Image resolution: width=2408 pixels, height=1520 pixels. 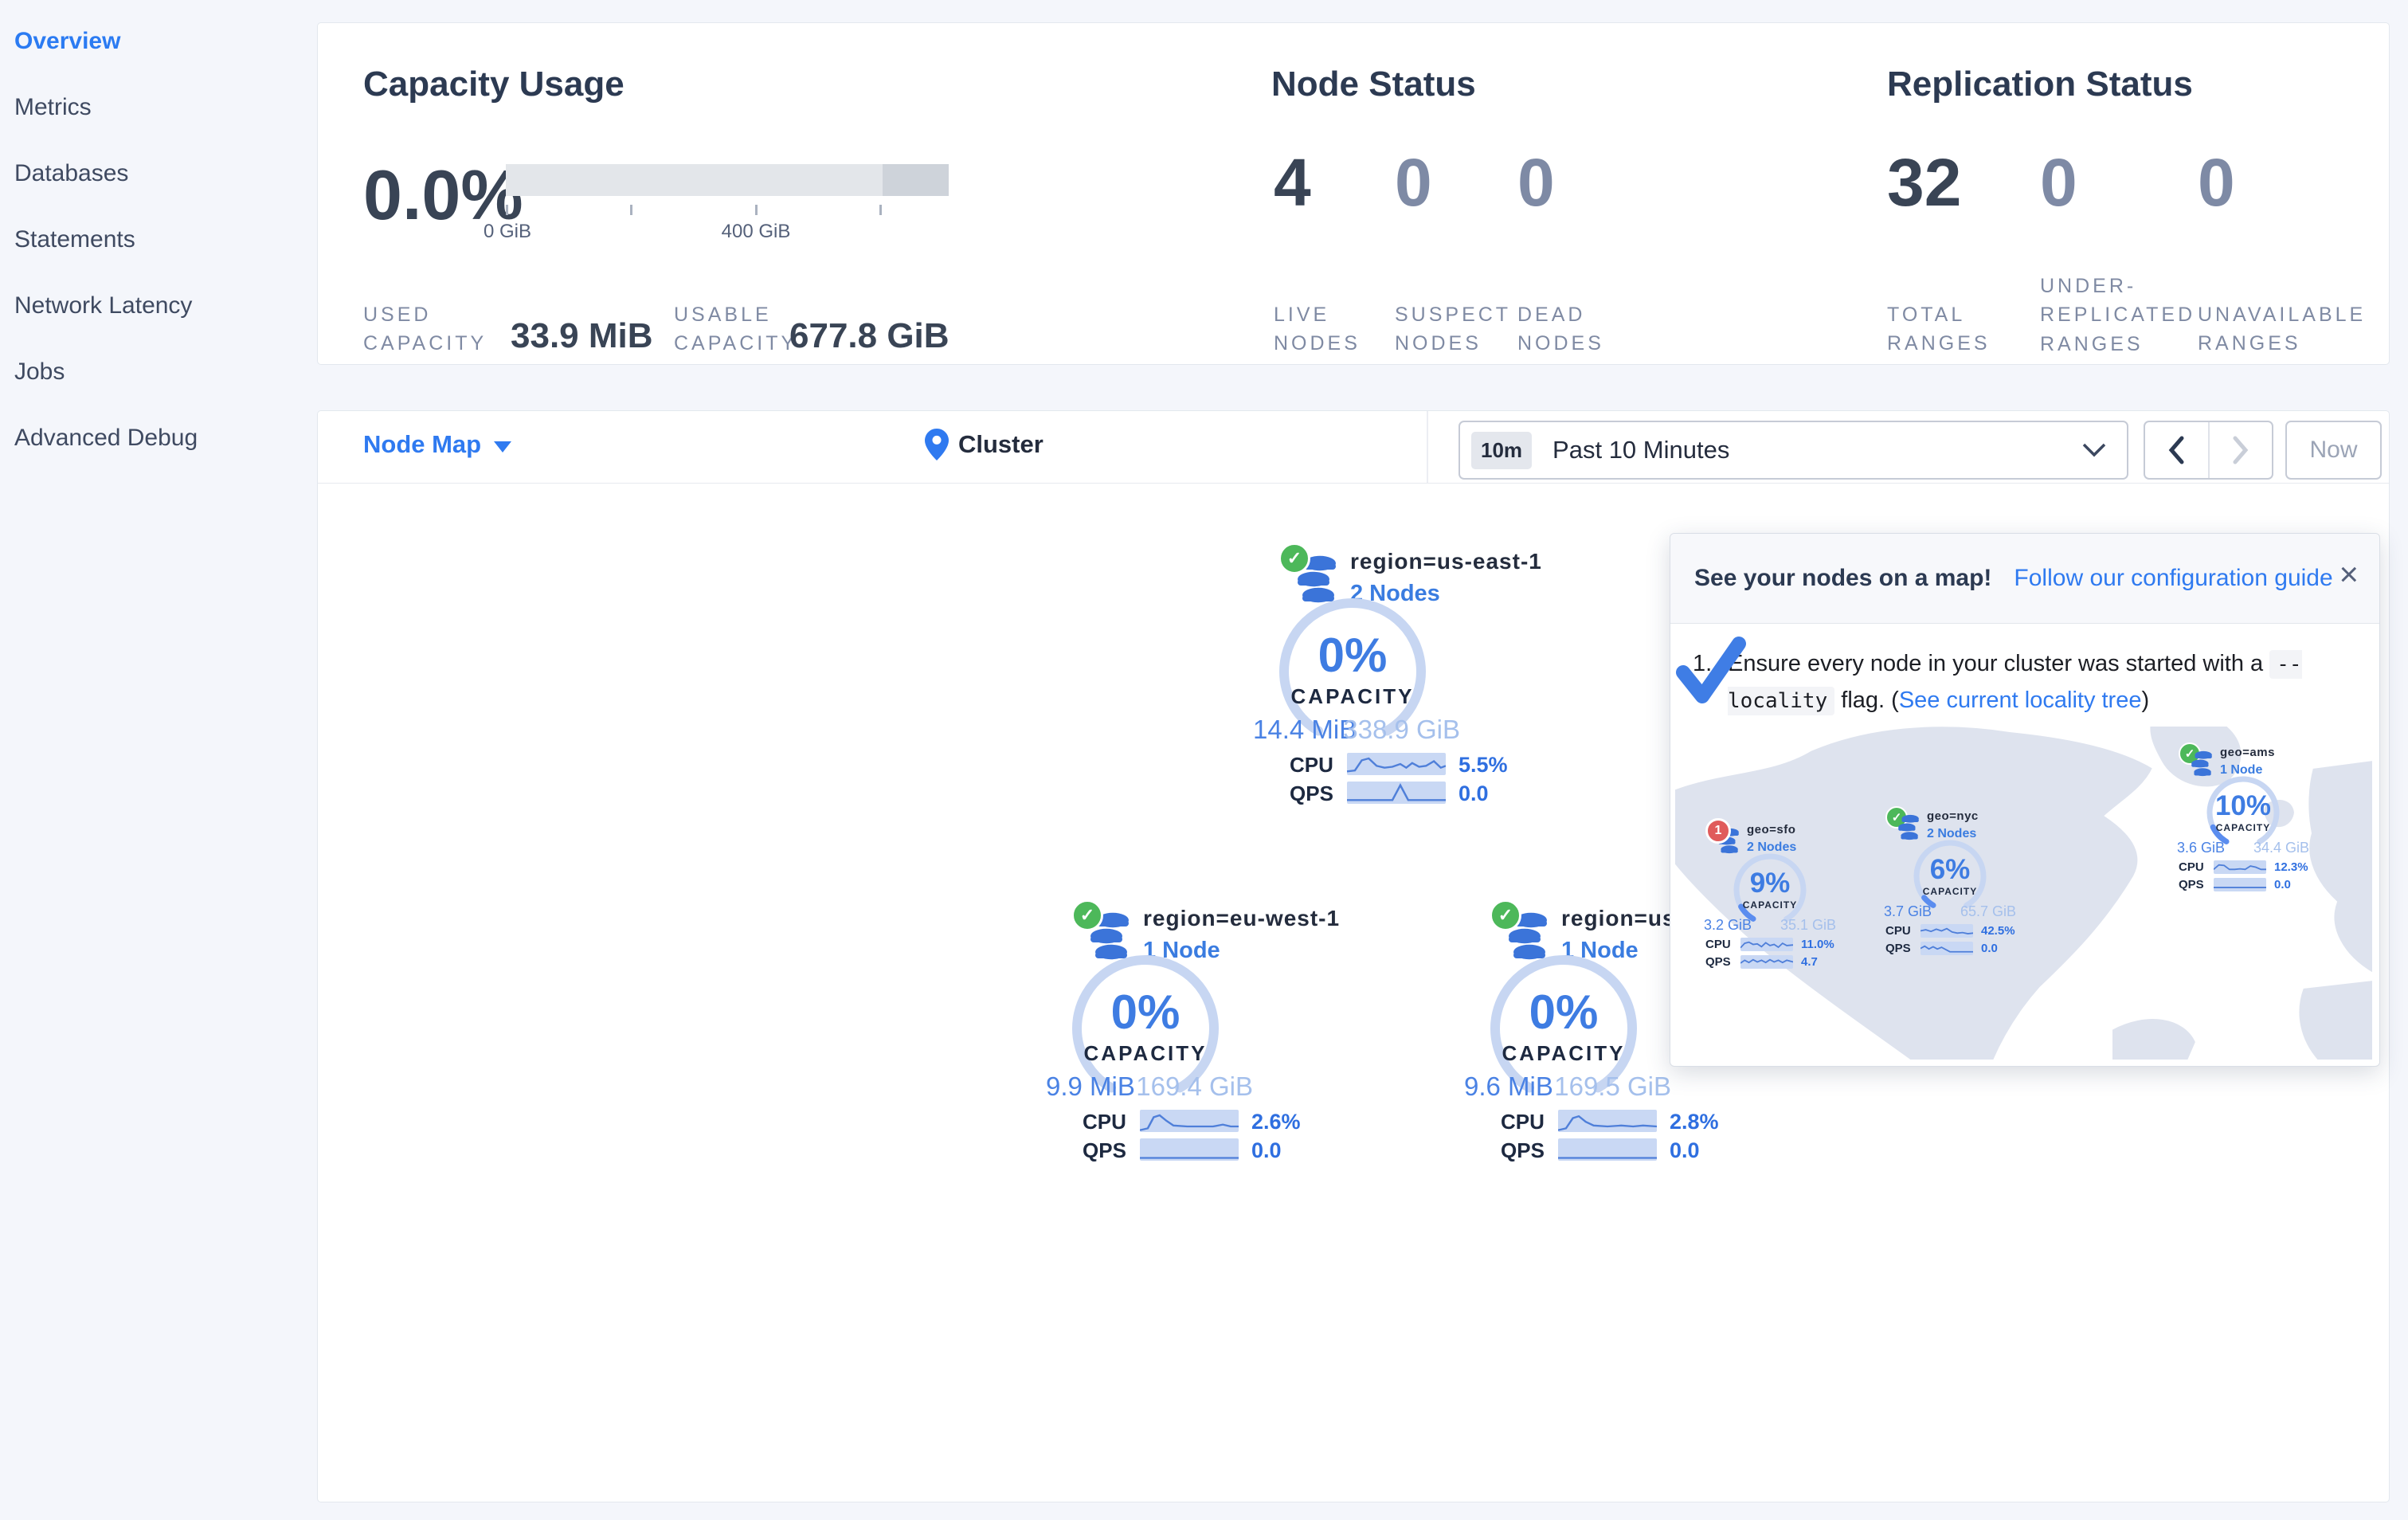 What do you see at coordinates (1998, 931) in the screenshot?
I see `cpu-value: 42.5%` at bounding box center [1998, 931].